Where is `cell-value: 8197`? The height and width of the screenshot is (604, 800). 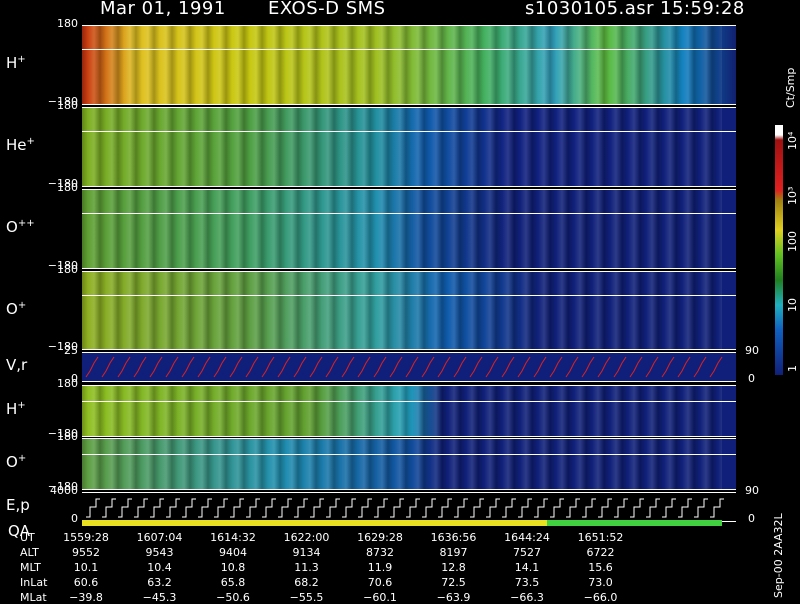 cell-value: 8197 is located at coordinates (453, 552).